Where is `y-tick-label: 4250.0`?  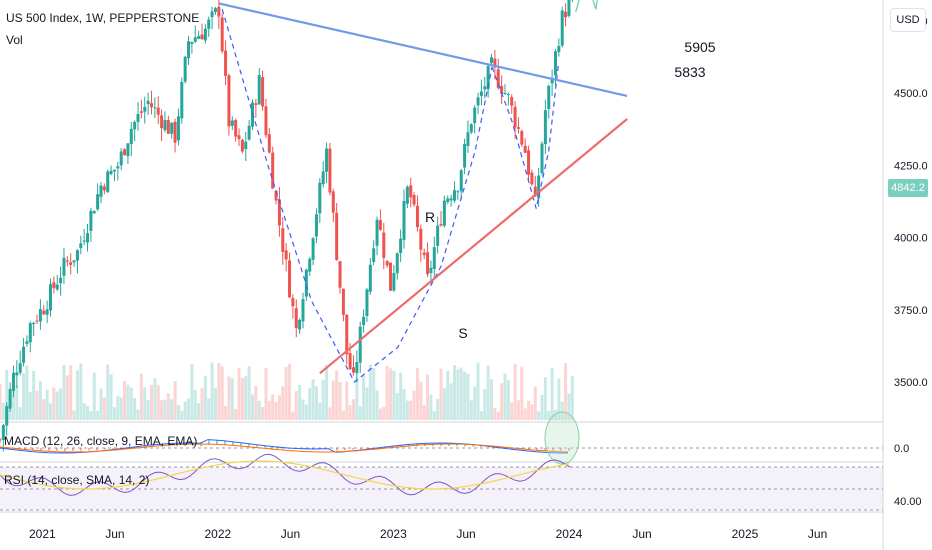 y-tick-label: 4250.0 is located at coordinates (911, 166).